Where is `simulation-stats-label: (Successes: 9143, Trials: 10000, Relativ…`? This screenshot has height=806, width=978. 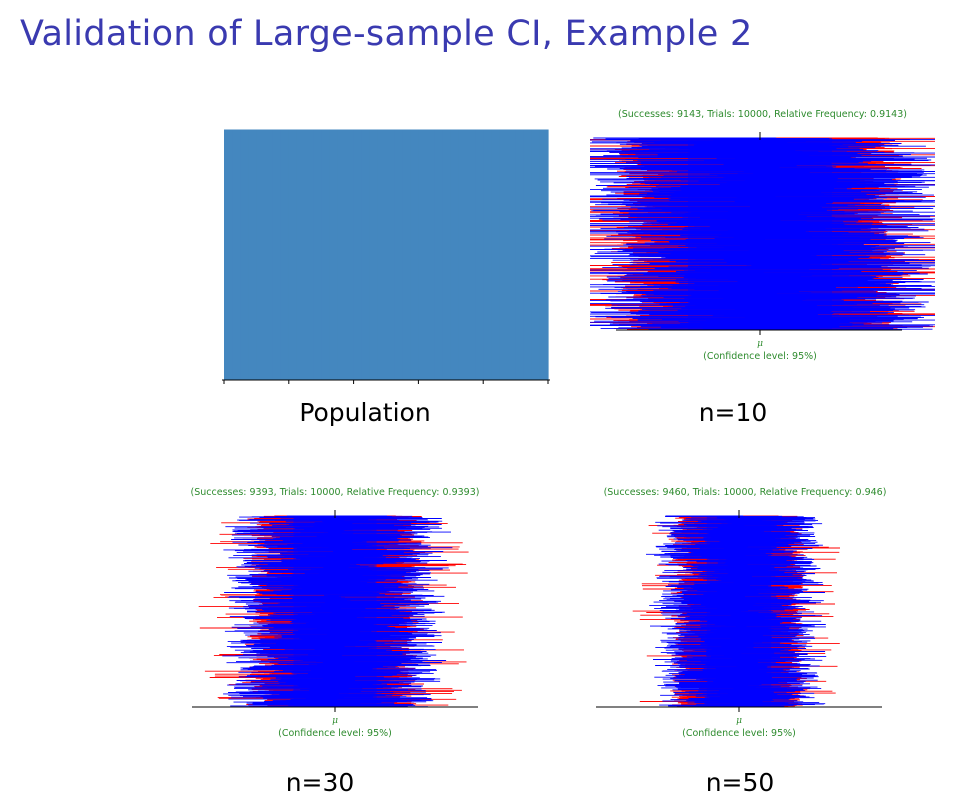
simulation-stats-label: (Successes: 9143, Trials: 10000, Relativ… is located at coordinates (762, 114).